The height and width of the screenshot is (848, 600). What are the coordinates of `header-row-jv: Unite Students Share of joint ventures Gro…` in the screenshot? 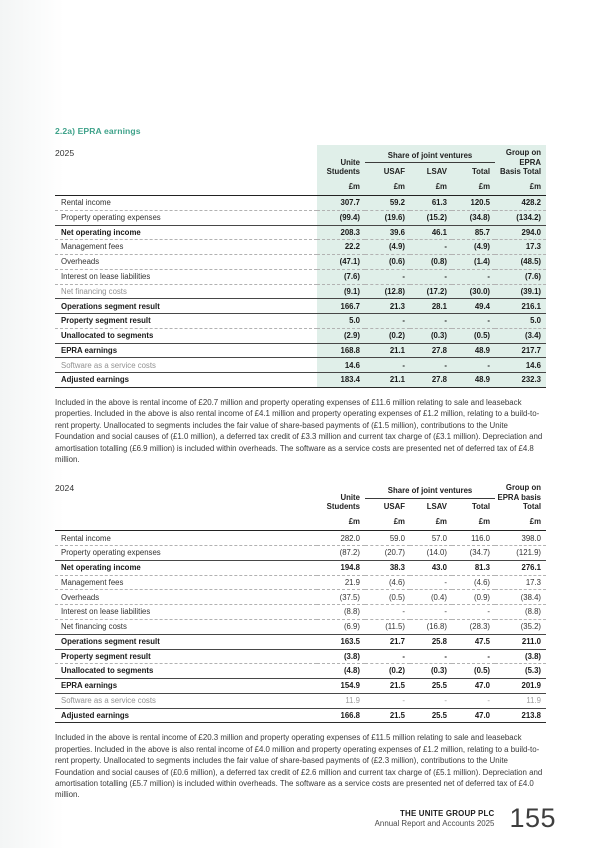 It's located at (300, 495).